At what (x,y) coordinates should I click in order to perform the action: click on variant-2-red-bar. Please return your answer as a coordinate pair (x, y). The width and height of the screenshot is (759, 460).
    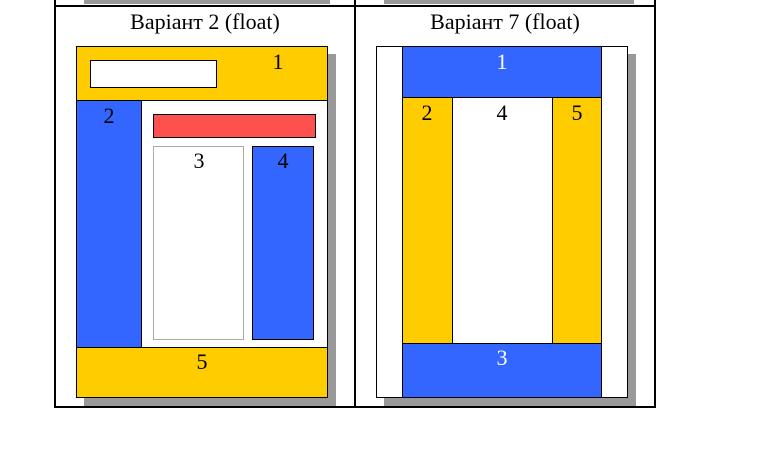
    Looking at the image, I should click on (234, 126).